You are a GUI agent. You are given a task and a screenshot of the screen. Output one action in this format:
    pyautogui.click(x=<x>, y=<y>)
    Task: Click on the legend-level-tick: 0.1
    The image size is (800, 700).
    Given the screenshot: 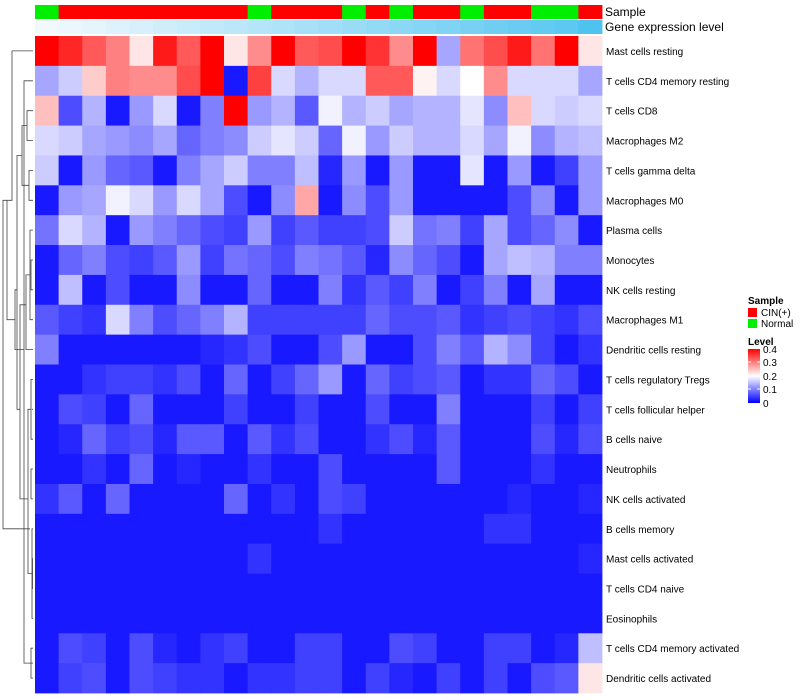 What is the action you would take?
    pyautogui.click(x=770, y=390)
    